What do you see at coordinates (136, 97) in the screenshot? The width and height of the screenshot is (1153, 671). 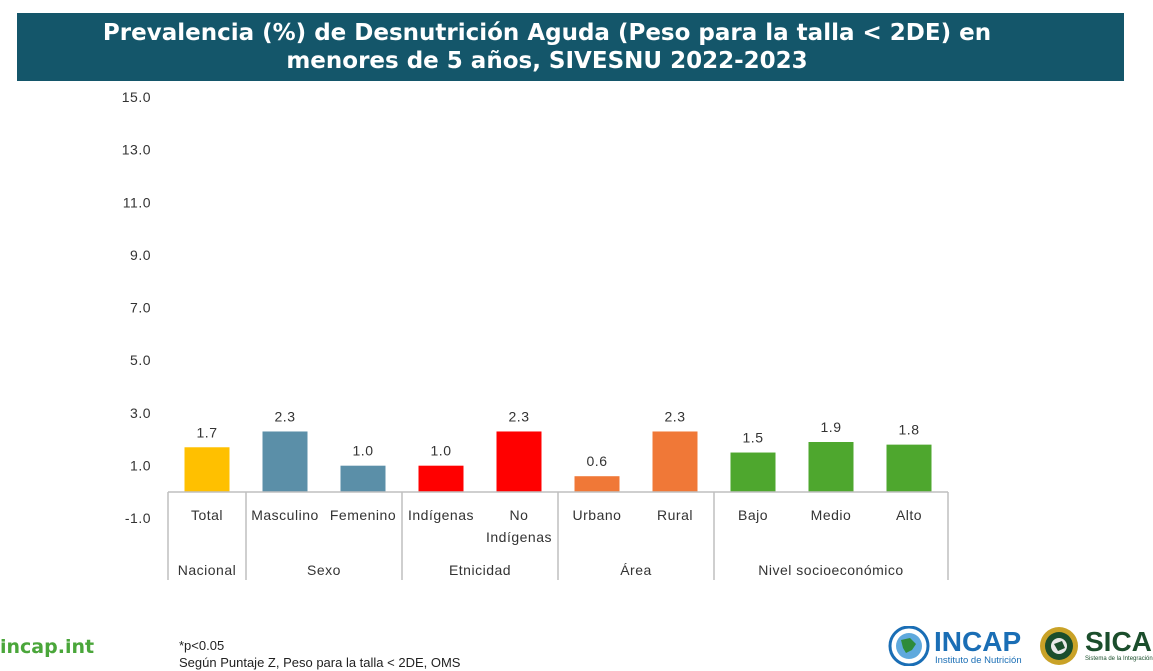 I see `y-tick-label: 15.0` at bounding box center [136, 97].